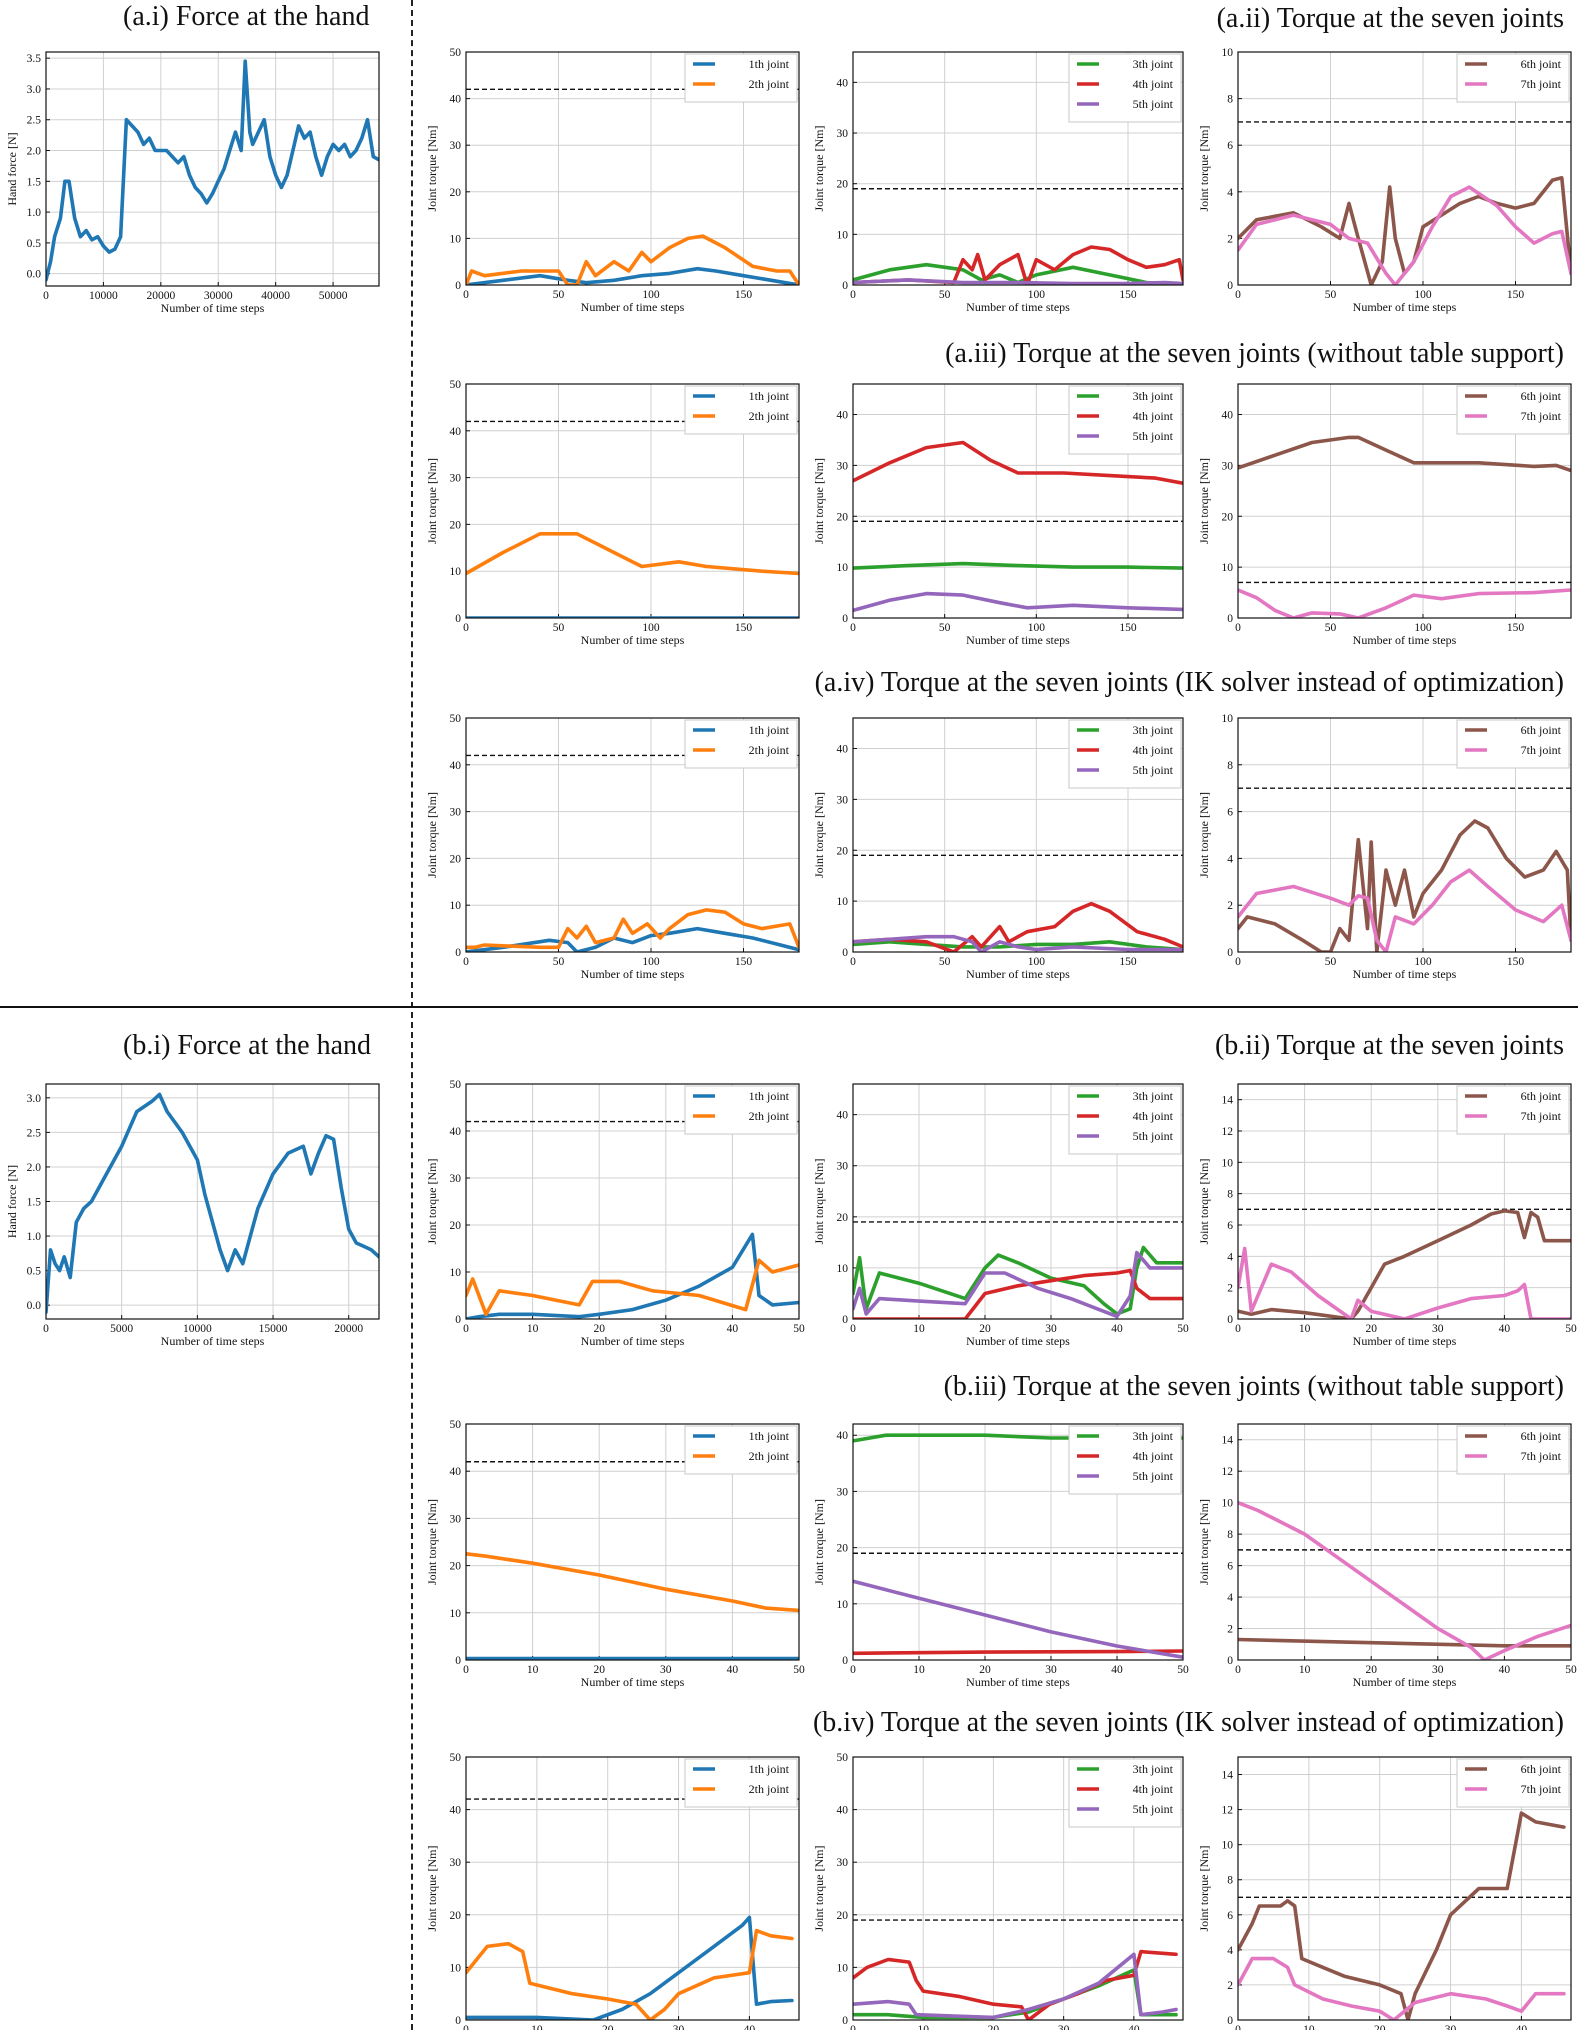  I want to click on y-tick-label: 4, so click(1230, 859).